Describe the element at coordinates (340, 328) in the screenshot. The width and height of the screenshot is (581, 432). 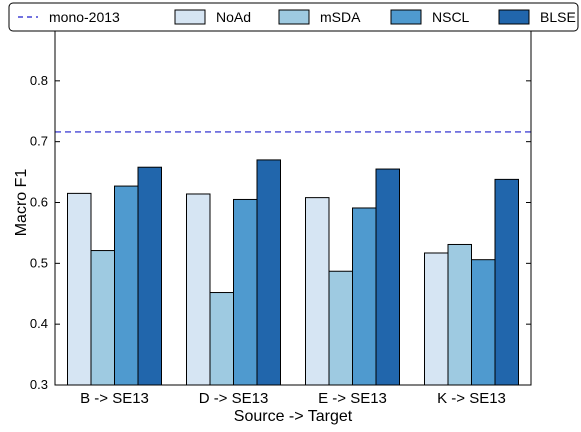
I see `bar-msda-e-se13` at that location.